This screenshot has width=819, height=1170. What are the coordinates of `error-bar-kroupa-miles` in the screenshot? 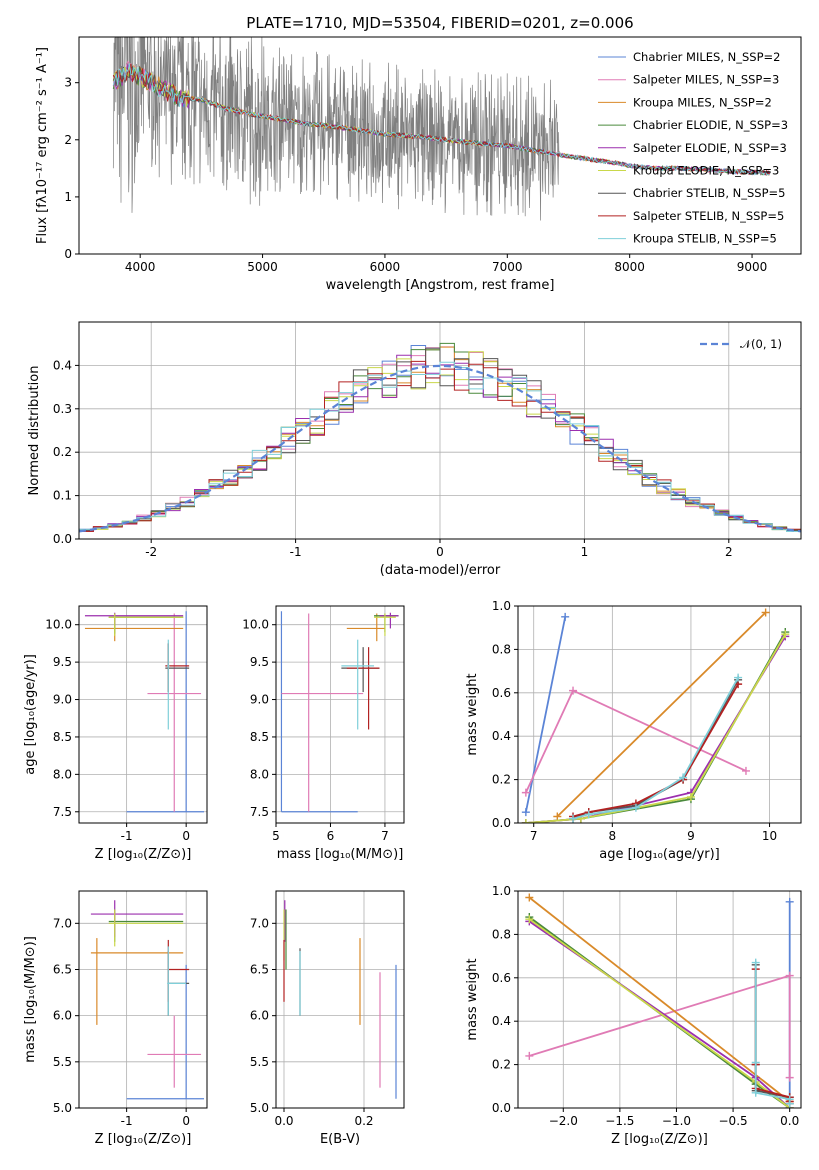 It's located at (137, 981).